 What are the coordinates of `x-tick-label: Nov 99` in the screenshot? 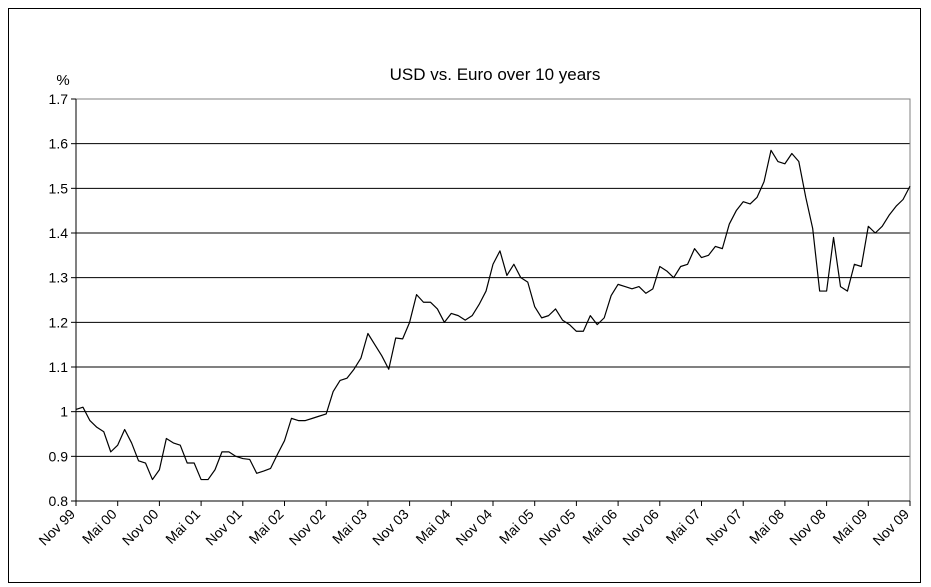 It's located at (56, 527).